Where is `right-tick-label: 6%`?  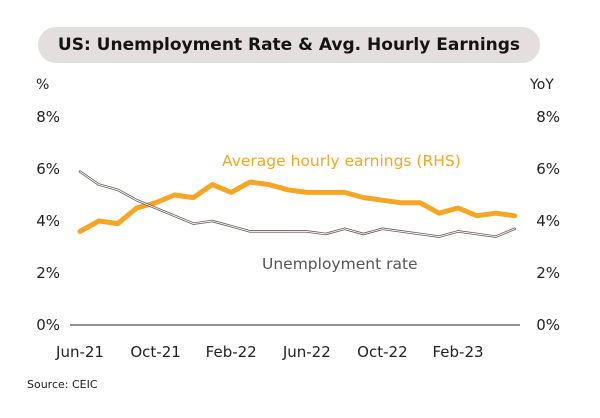 right-tick-label: 6% is located at coordinates (548, 169).